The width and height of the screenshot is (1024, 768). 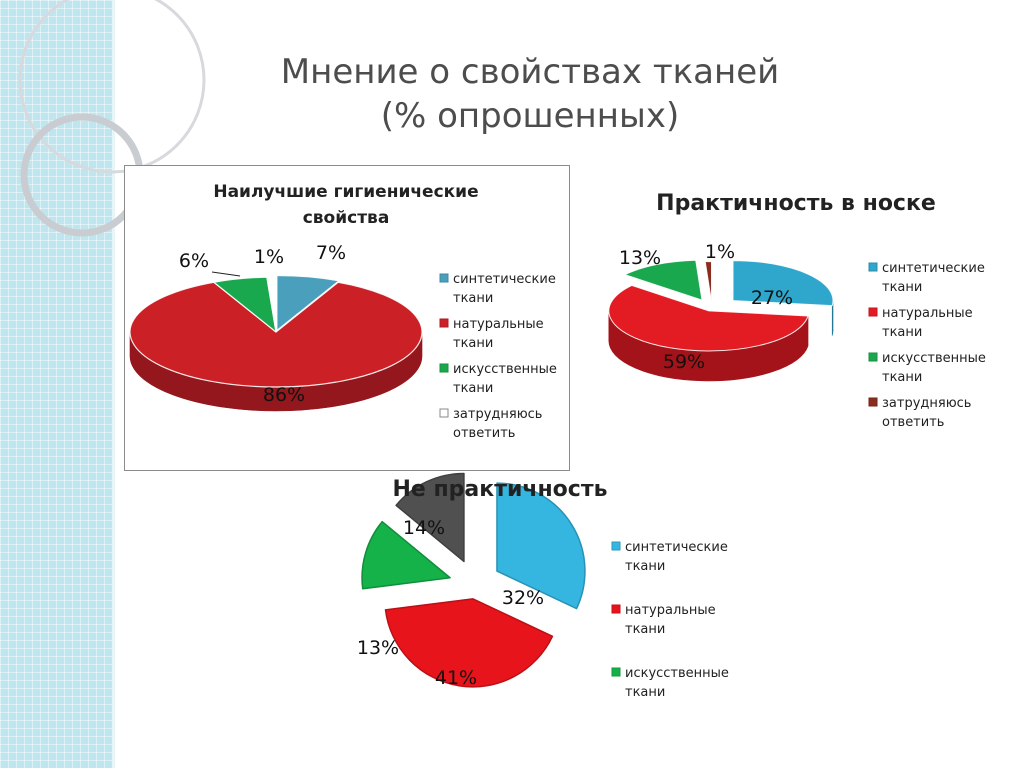 I want to click on chart-title: Наилучшие гигиенические, so click(x=345, y=192).